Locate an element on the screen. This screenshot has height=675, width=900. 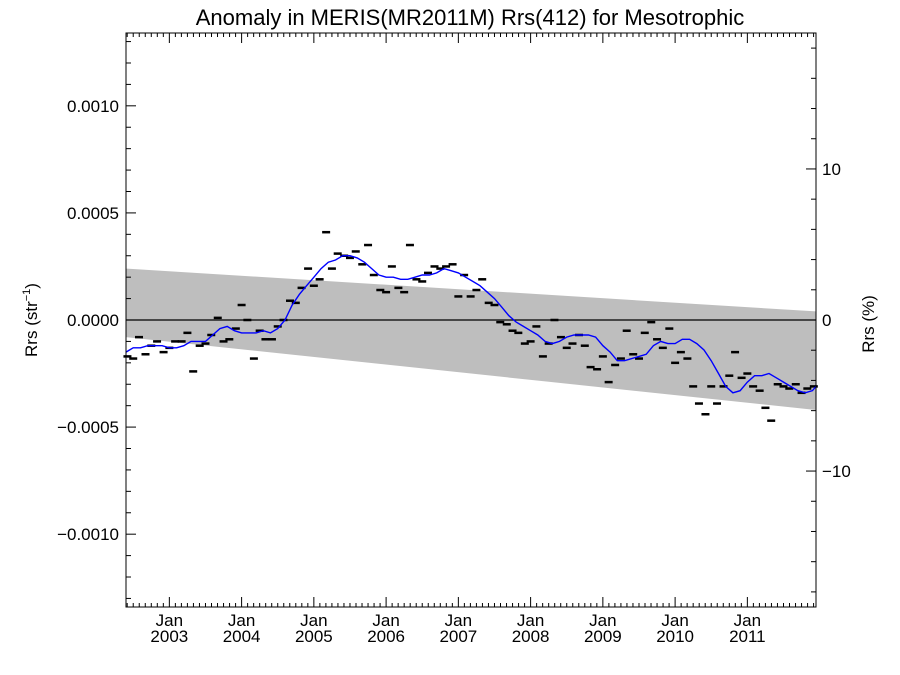
y-left-axis-label-main: Rrs (str is located at coordinates (31, 329).